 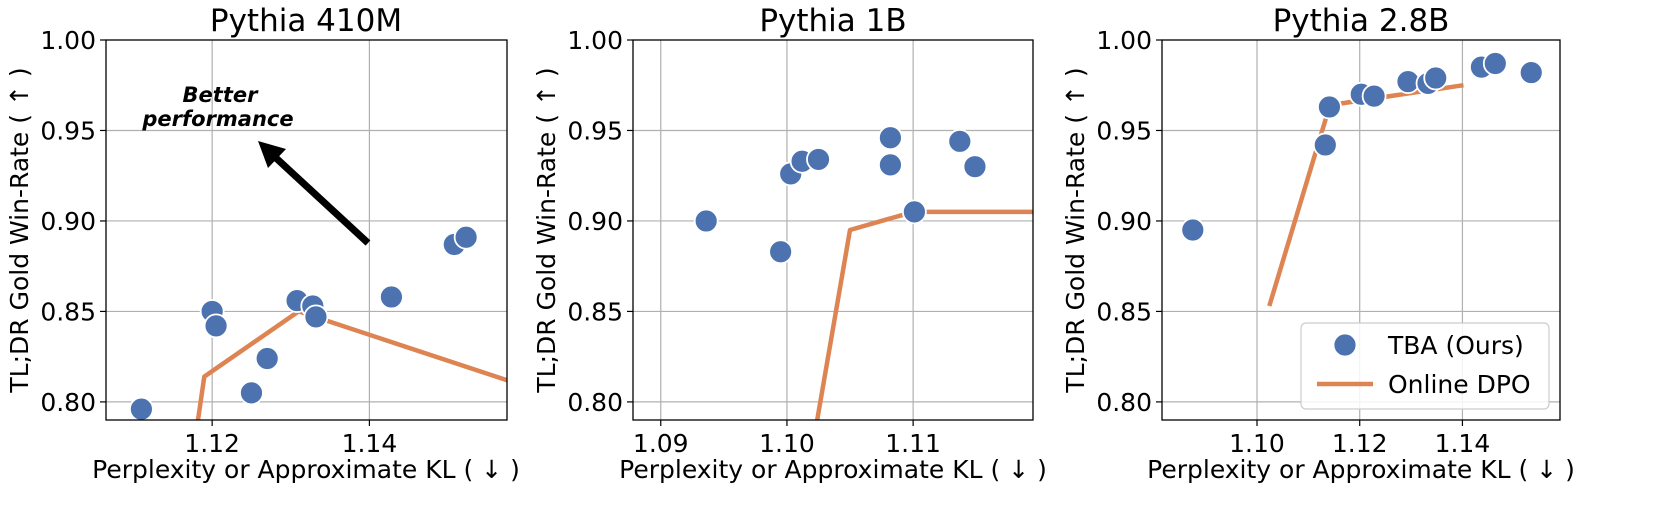 I want to click on x-tick-label: 1.11, so click(x=913, y=443).